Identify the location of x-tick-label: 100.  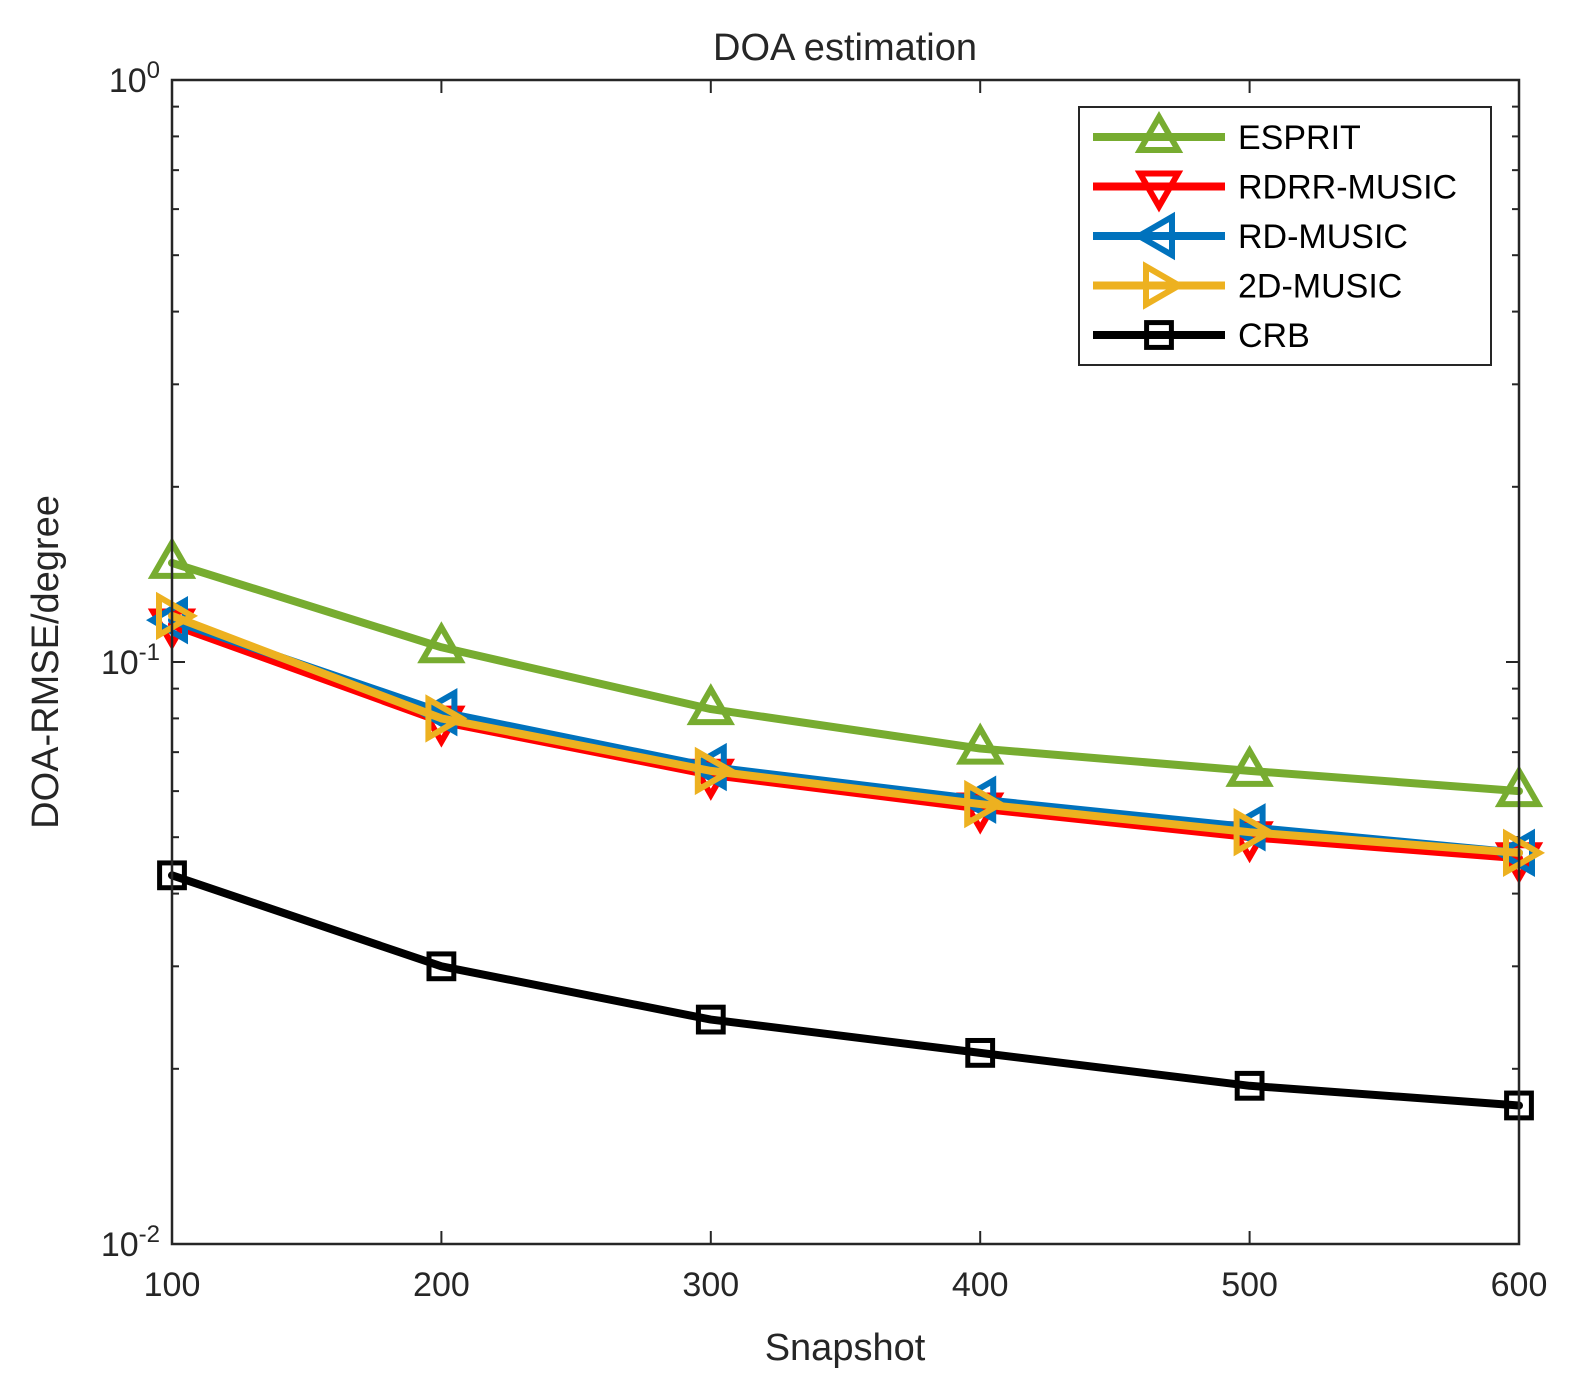
(172, 1285).